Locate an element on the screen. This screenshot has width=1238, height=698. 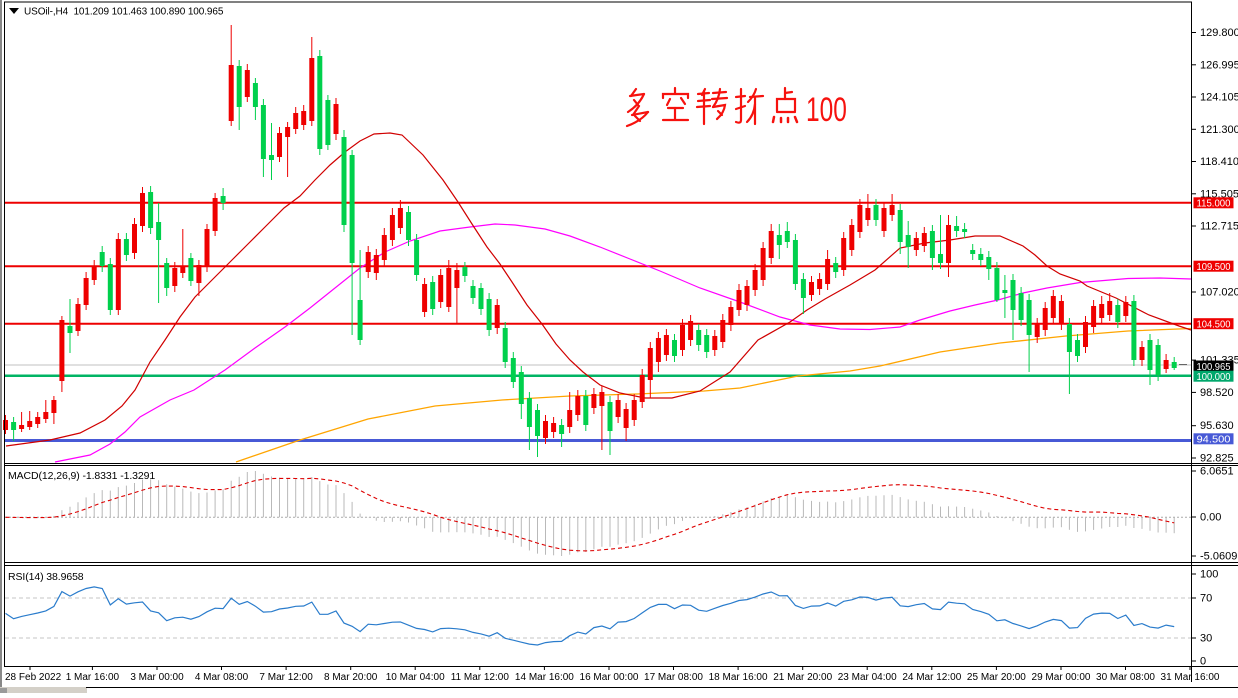
svg-text: 6.0651 is located at coordinates (1217, 472).